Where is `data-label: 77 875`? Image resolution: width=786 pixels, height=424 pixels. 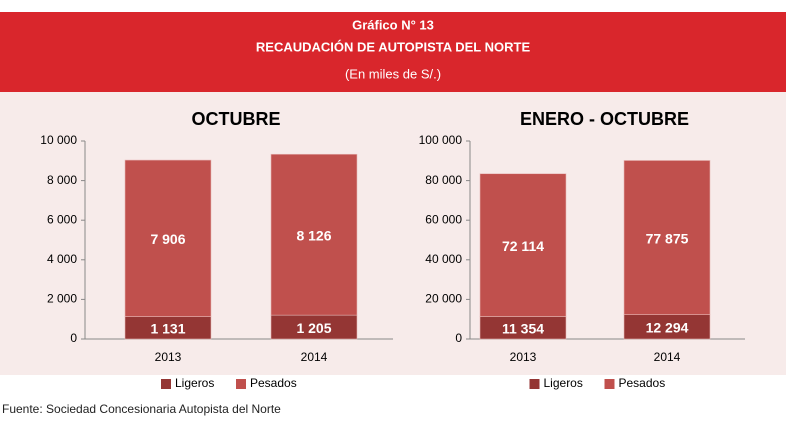 data-label: 77 875 is located at coordinates (667, 238).